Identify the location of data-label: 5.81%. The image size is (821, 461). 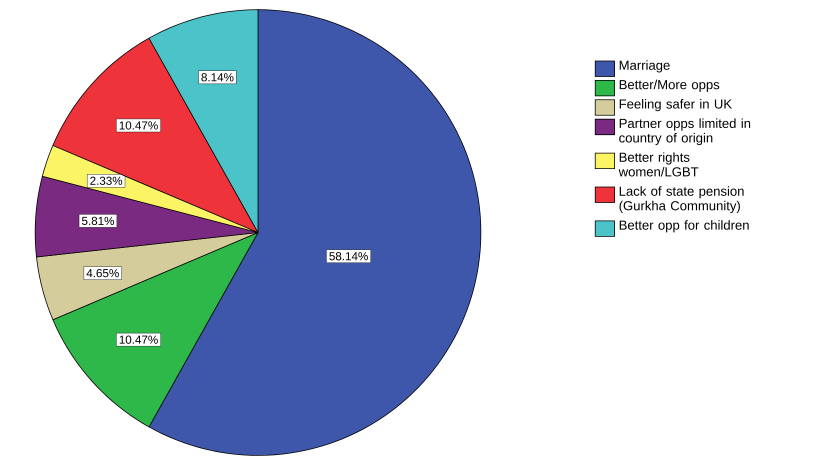
(98, 220).